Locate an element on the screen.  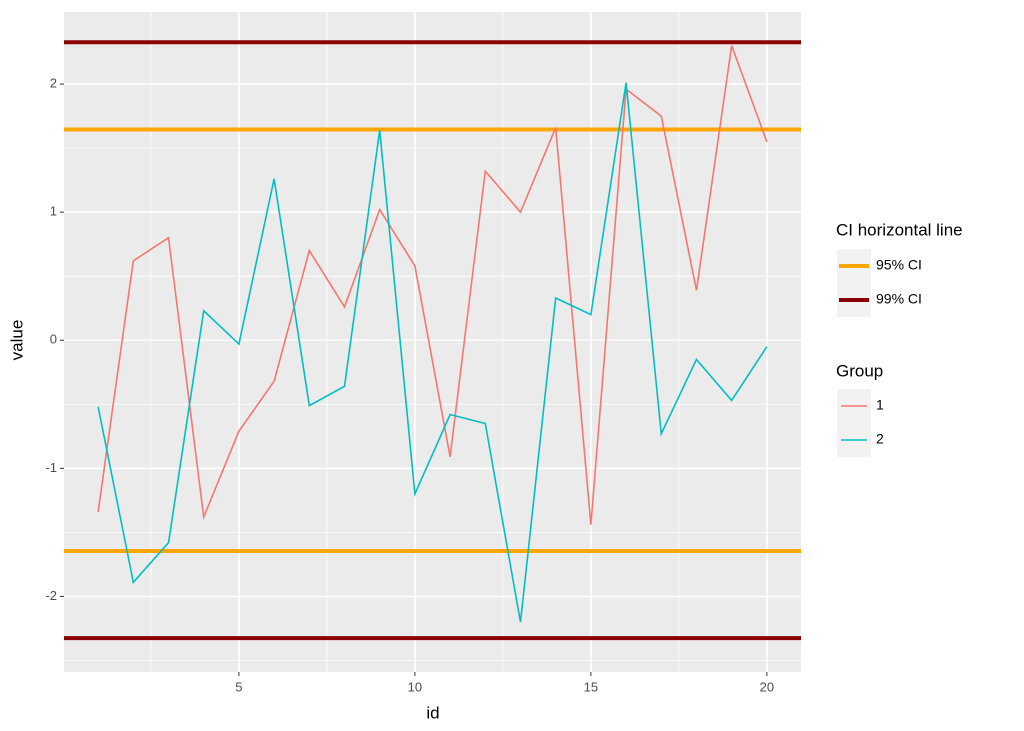
x-tick-label: 15 is located at coordinates (591, 686).